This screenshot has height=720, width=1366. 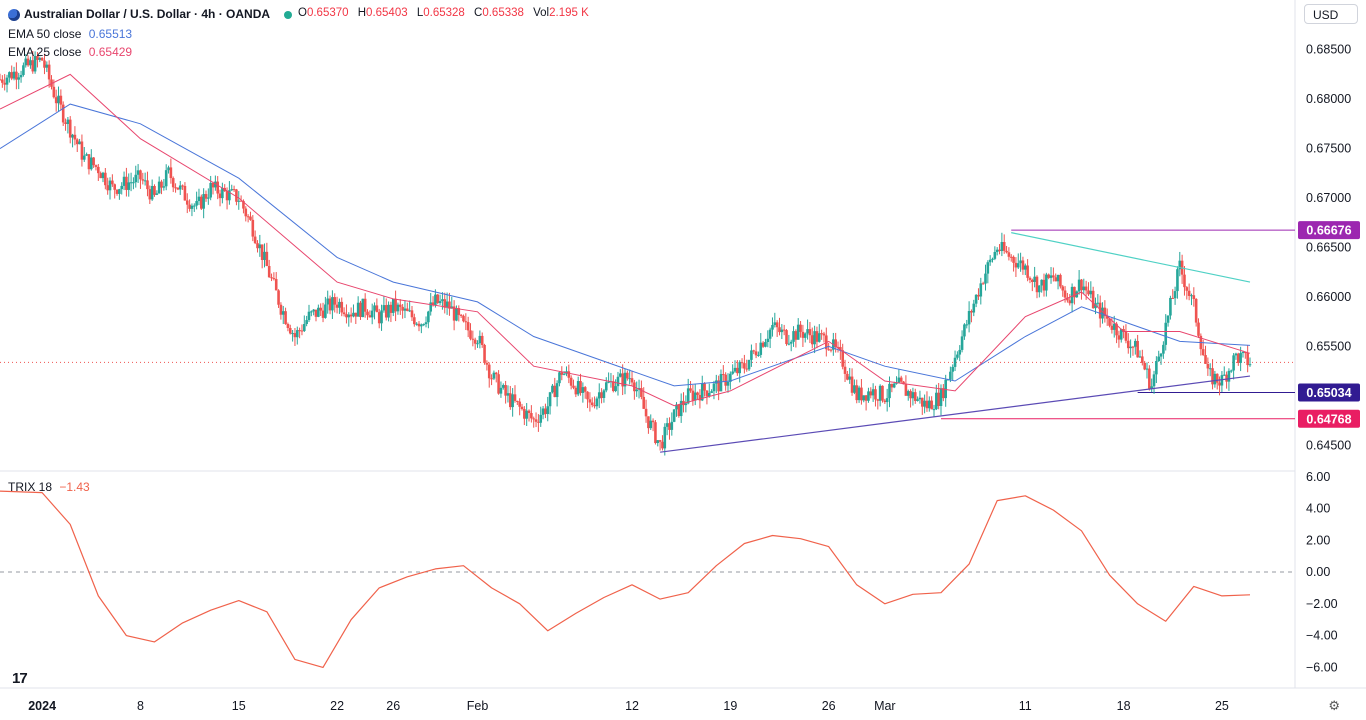 What do you see at coordinates (70, 34) in the screenshot?
I see `ema50-legend: EMA 50 close 0.65513` at bounding box center [70, 34].